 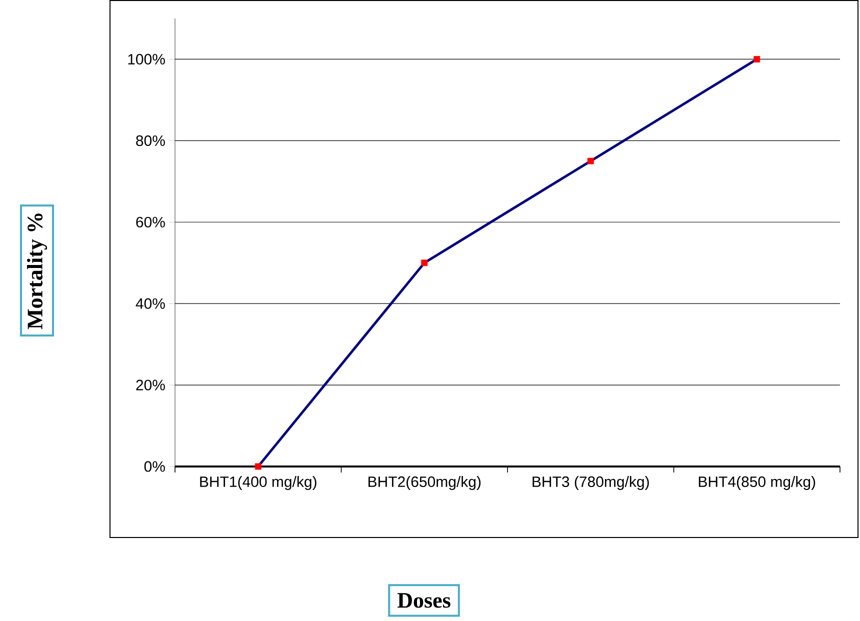 I want to click on x-tick-label: BHT1(400 mg/kg), so click(x=258, y=483).